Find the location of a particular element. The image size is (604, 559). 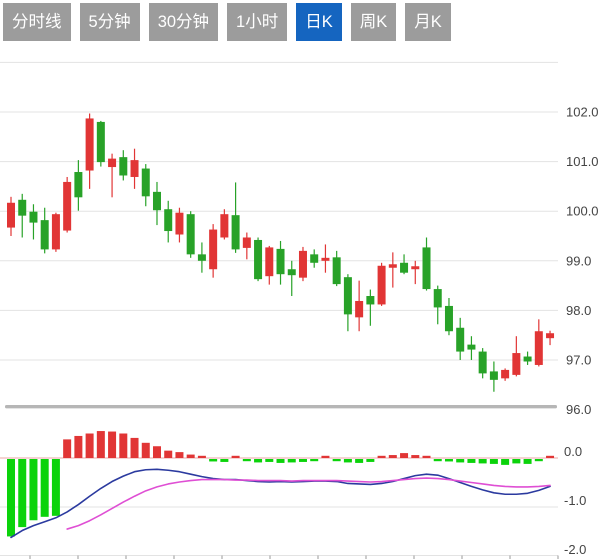

macd-axis-label: 0.0 is located at coordinates (573, 451).